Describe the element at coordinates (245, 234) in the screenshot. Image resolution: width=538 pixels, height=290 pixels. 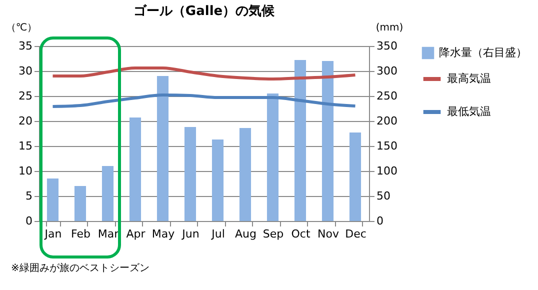
I see `x-tick-label: Aug` at that location.